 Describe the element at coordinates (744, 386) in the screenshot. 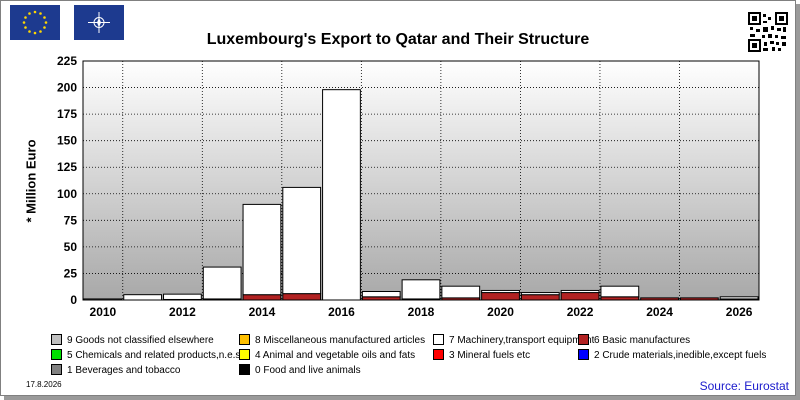

I see `source-label: Source: Eurostat` at that location.